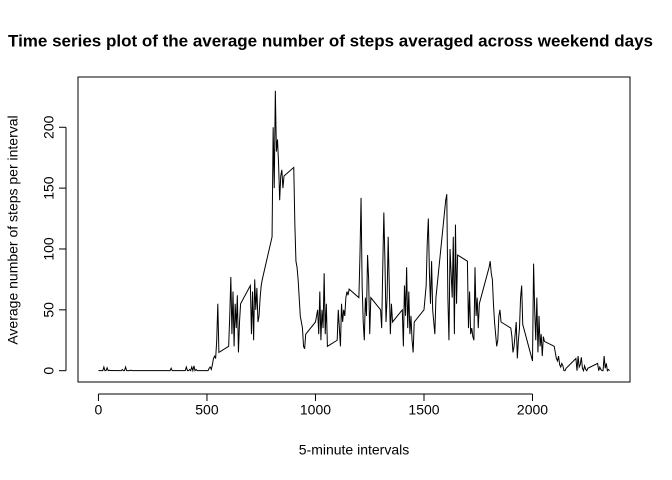  Describe the element at coordinates (354, 450) in the screenshot. I see `x-axis-label: 5-minute intervals` at that location.